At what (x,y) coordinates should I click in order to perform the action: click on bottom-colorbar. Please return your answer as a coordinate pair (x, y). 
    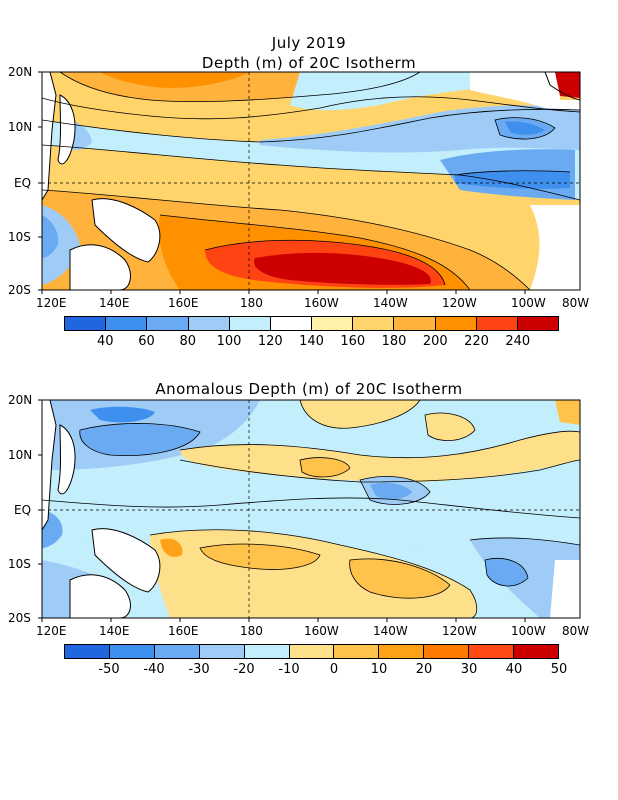
    Looking at the image, I should click on (311, 651).